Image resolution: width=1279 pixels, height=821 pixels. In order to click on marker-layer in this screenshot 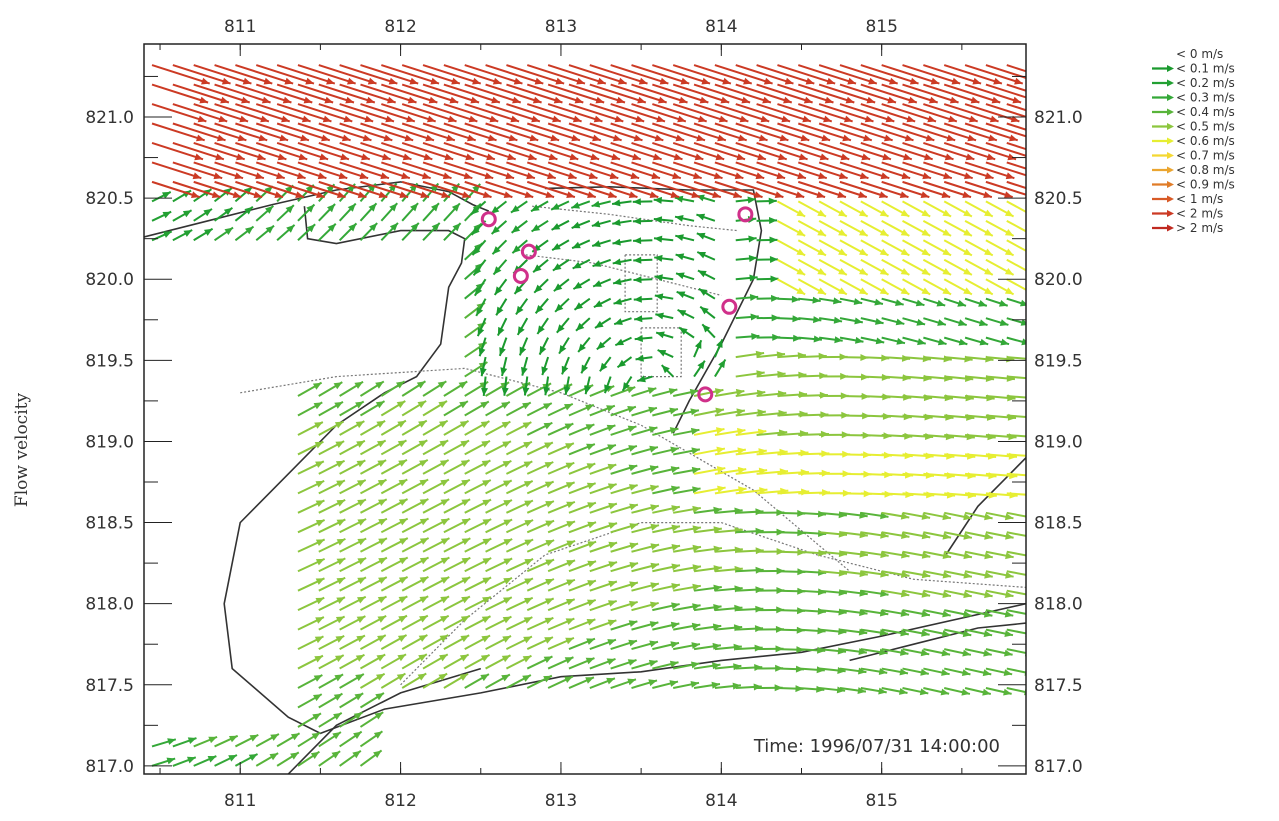, I will do `click(617, 304)`.